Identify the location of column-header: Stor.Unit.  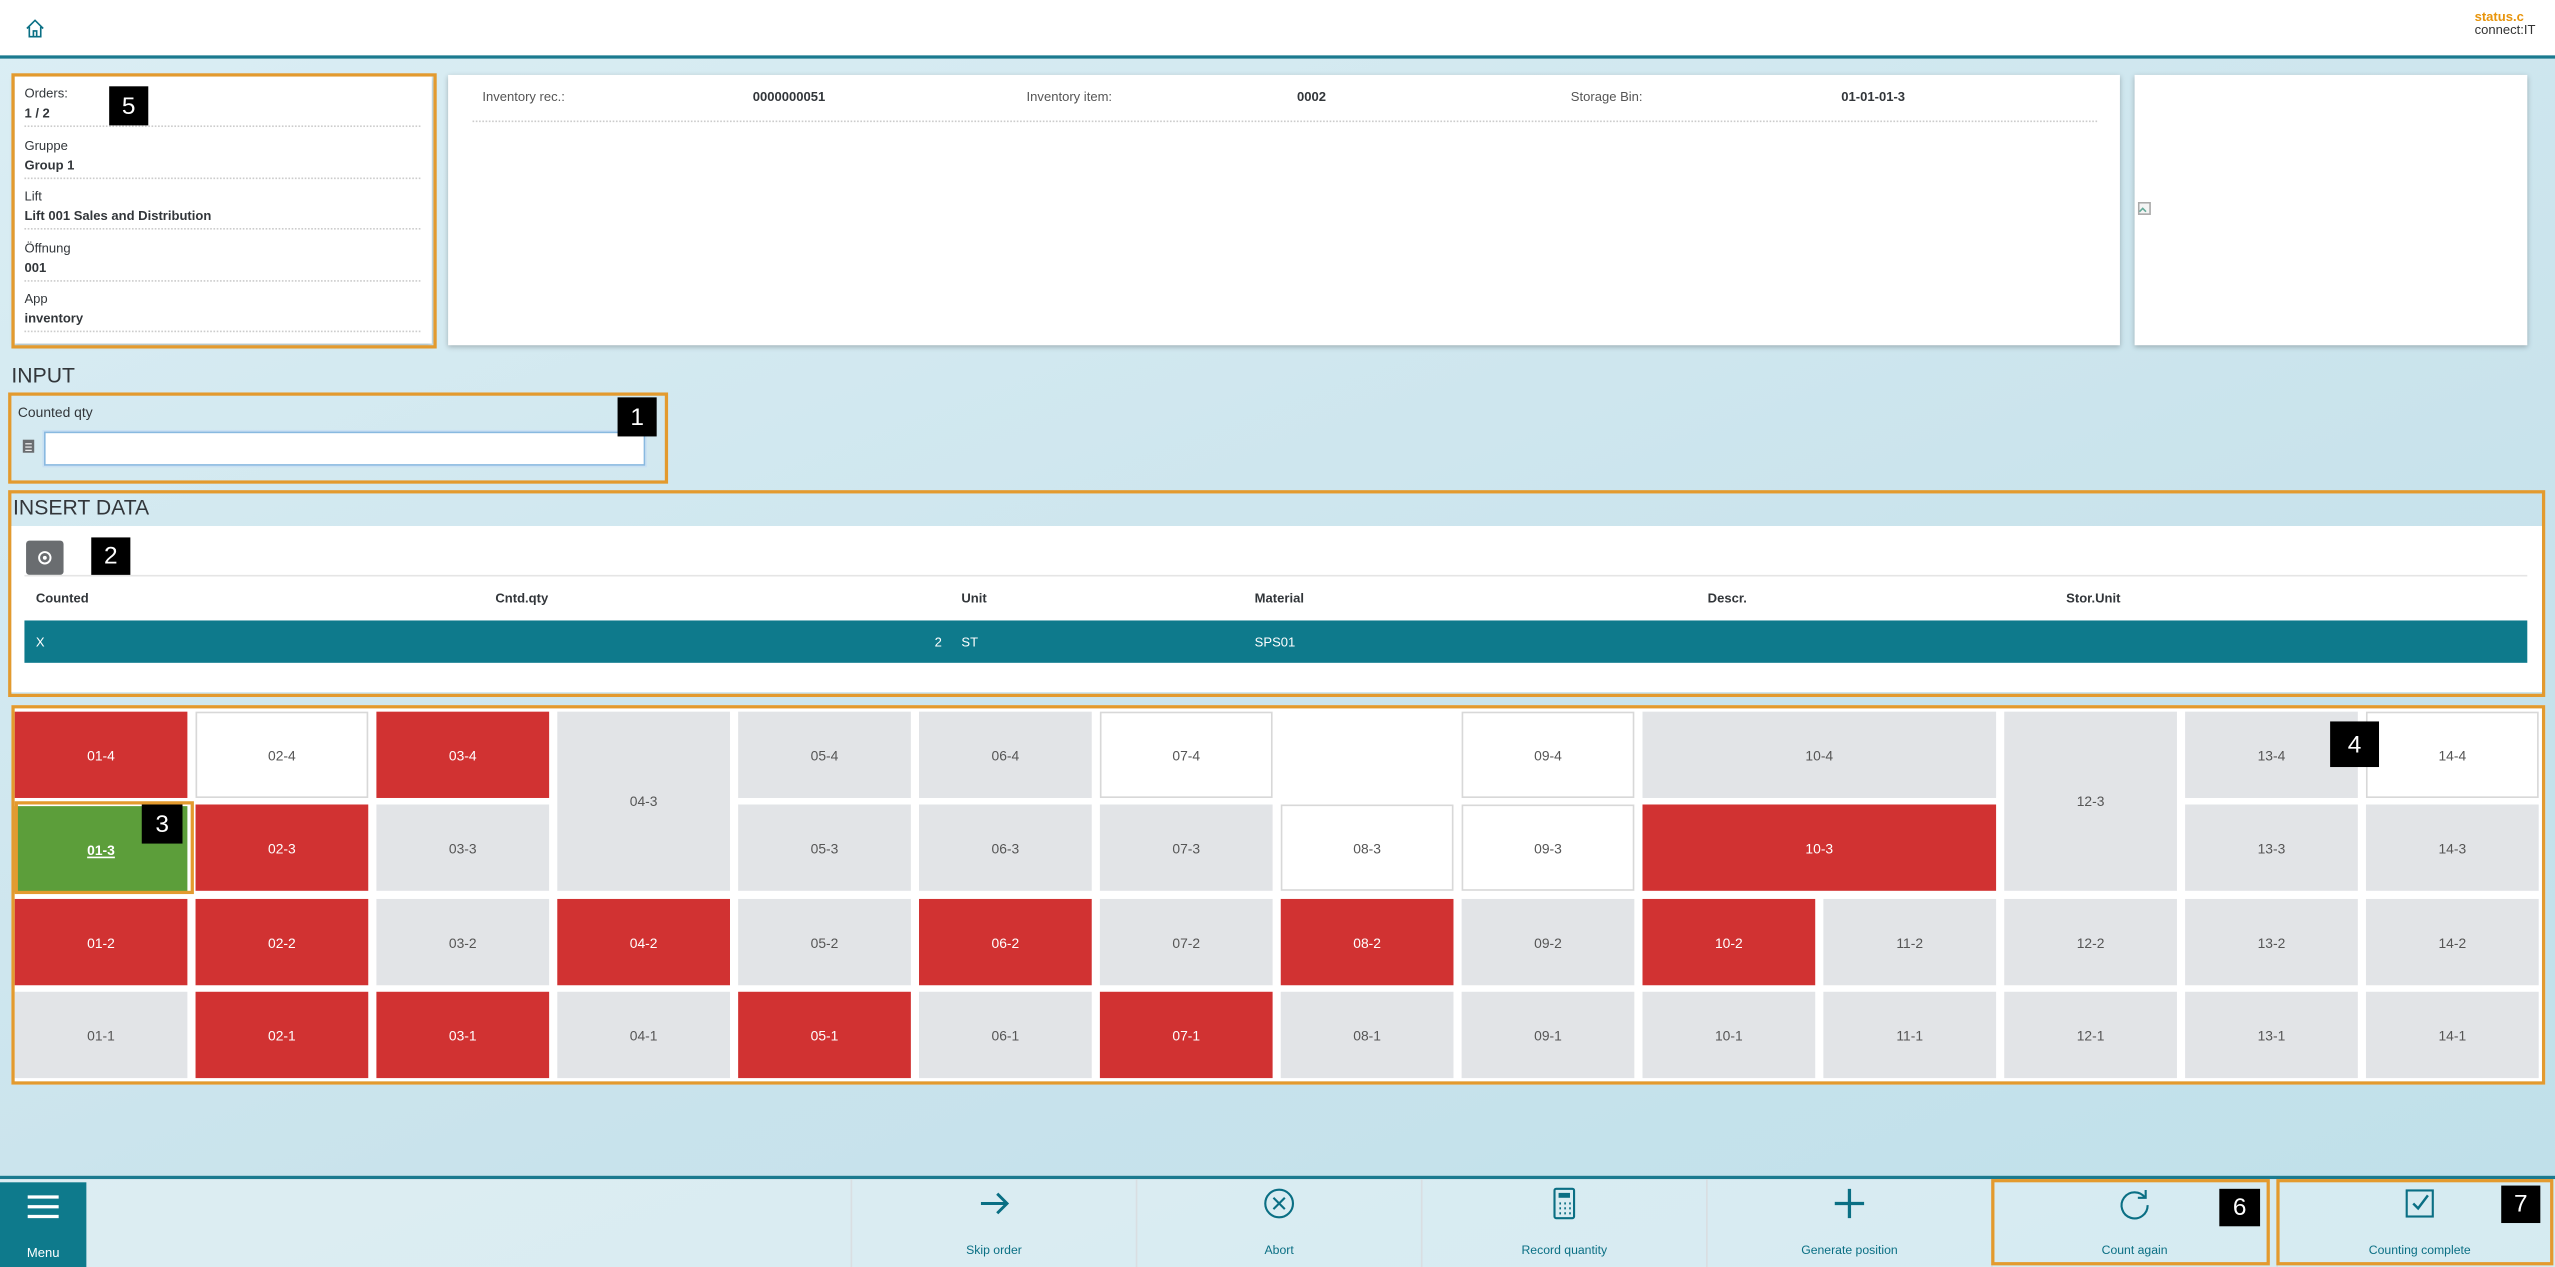
(2093, 598).